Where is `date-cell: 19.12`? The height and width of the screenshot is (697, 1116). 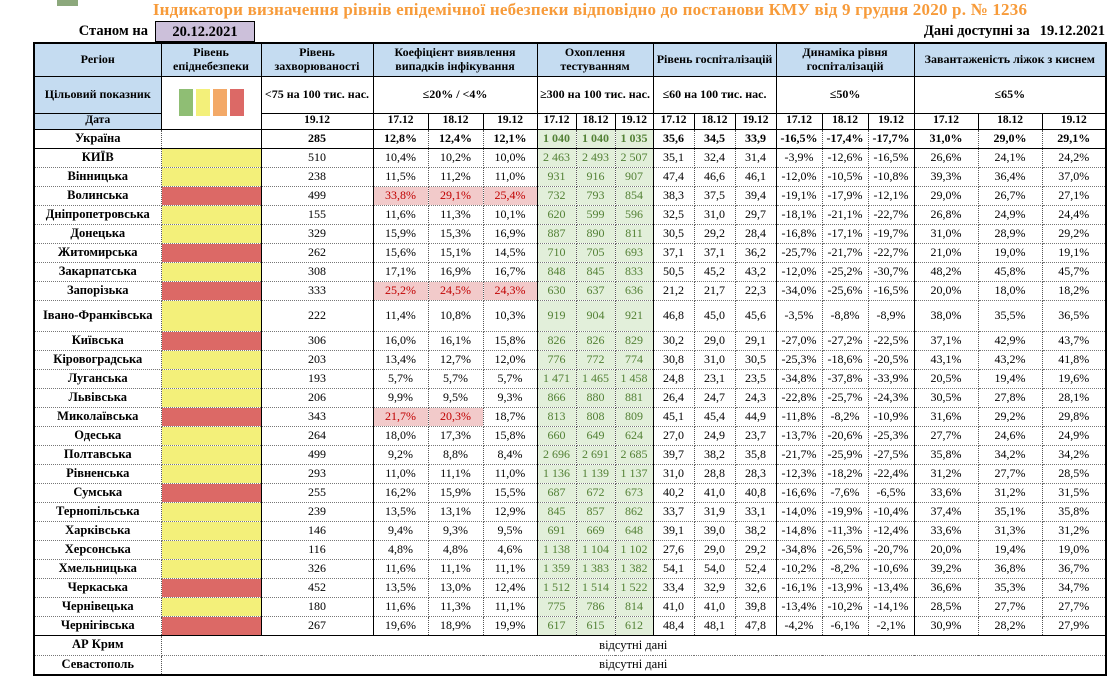
date-cell: 19.12 is located at coordinates (510, 121).